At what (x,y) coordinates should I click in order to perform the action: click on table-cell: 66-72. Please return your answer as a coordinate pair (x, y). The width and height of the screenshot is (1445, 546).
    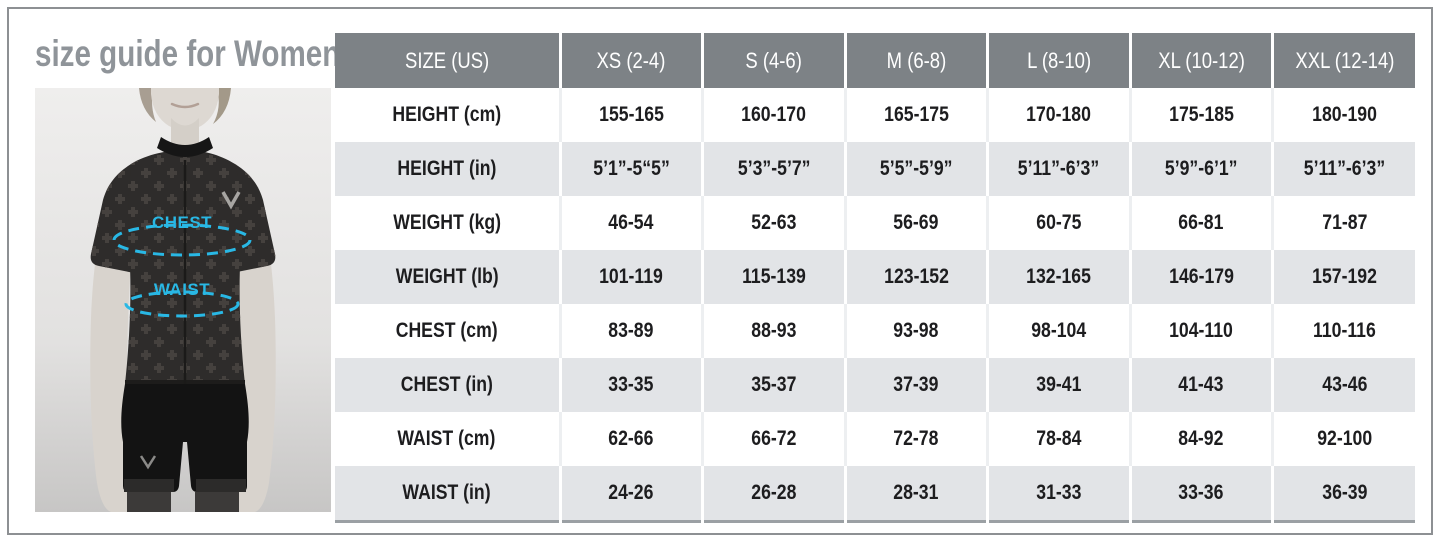
    Looking at the image, I should click on (773, 439).